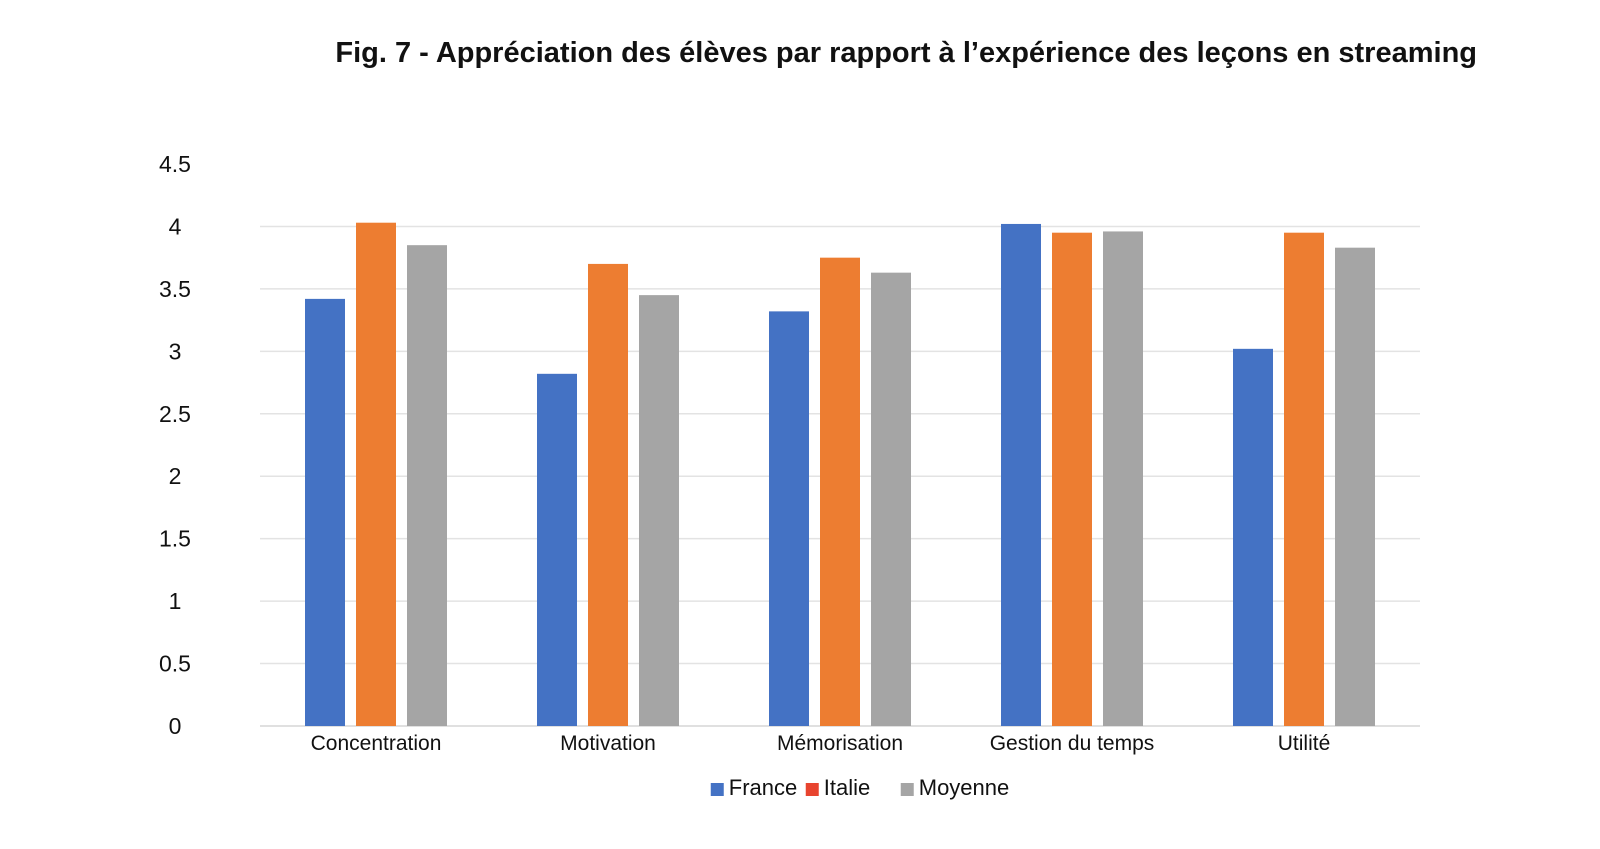  Describe the element at coordinates (175, 289) in the screenshot. I see `y-tick-label: 3.5` at that location.